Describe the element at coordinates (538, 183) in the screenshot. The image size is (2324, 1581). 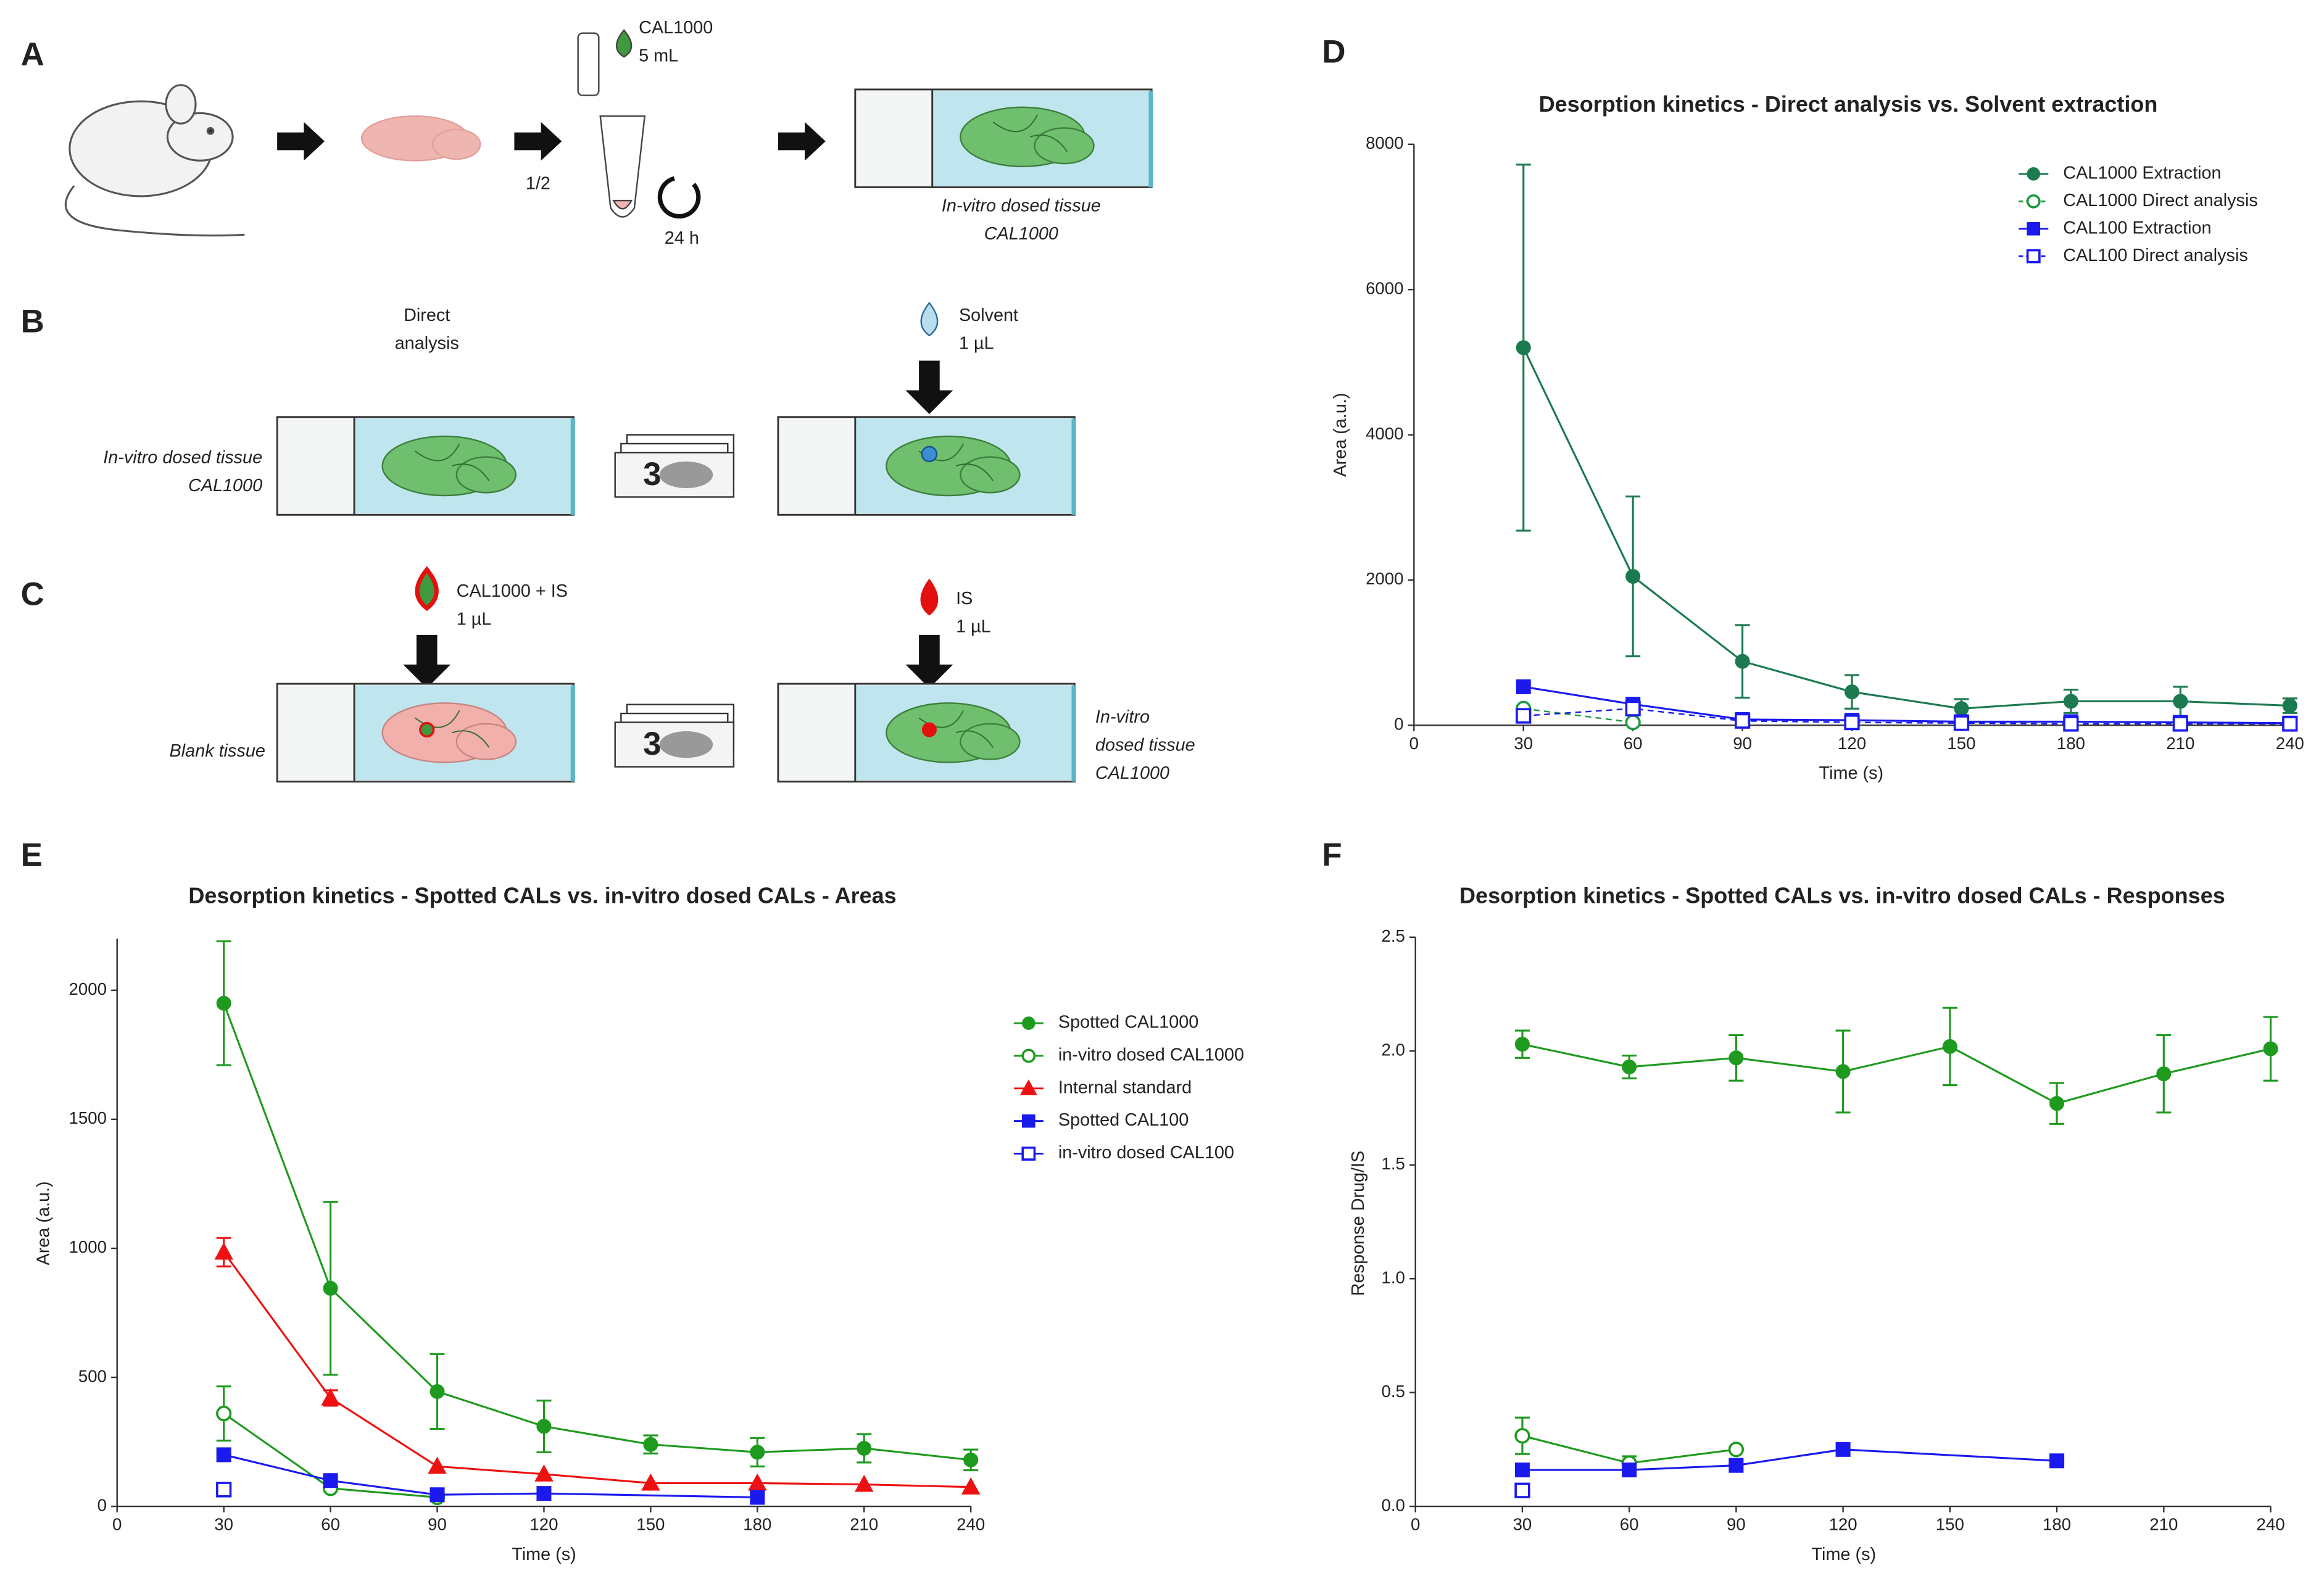
I see `label: 1/2` at that location.